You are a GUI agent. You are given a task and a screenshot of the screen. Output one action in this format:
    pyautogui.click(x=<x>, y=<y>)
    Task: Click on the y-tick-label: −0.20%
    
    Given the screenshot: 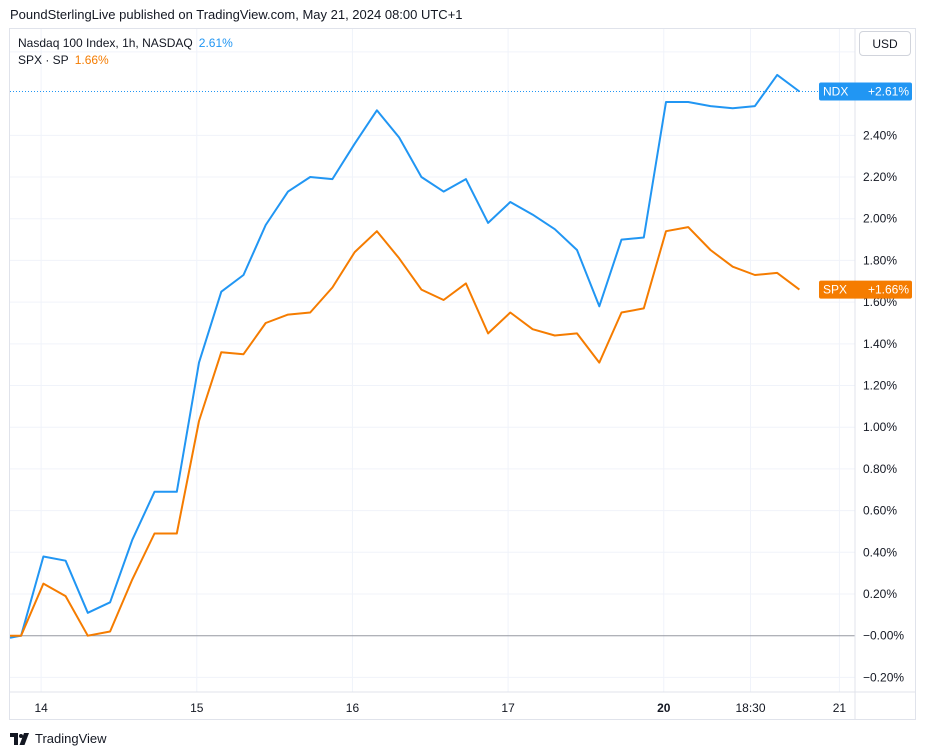 What is the action you would take?
    pyautogui.click(x=883, y=677)
    